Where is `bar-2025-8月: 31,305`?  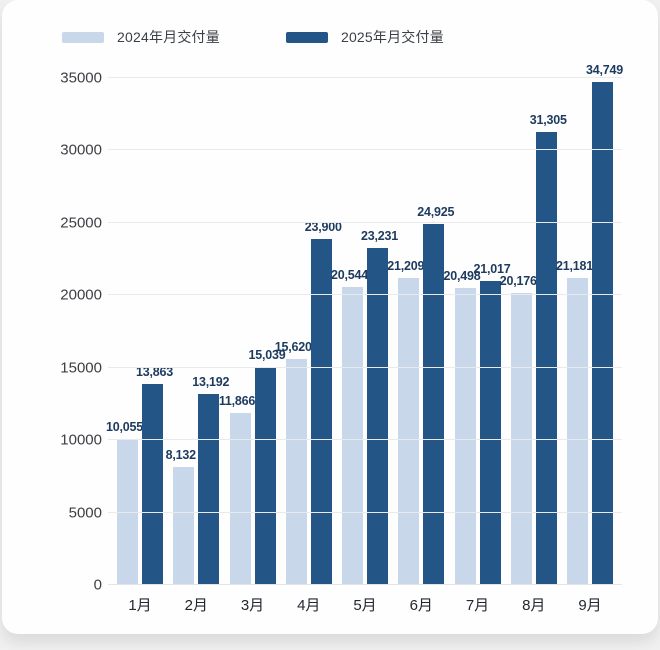
bar-2025-8月: 31,305 is located at coordinates (548, 349).